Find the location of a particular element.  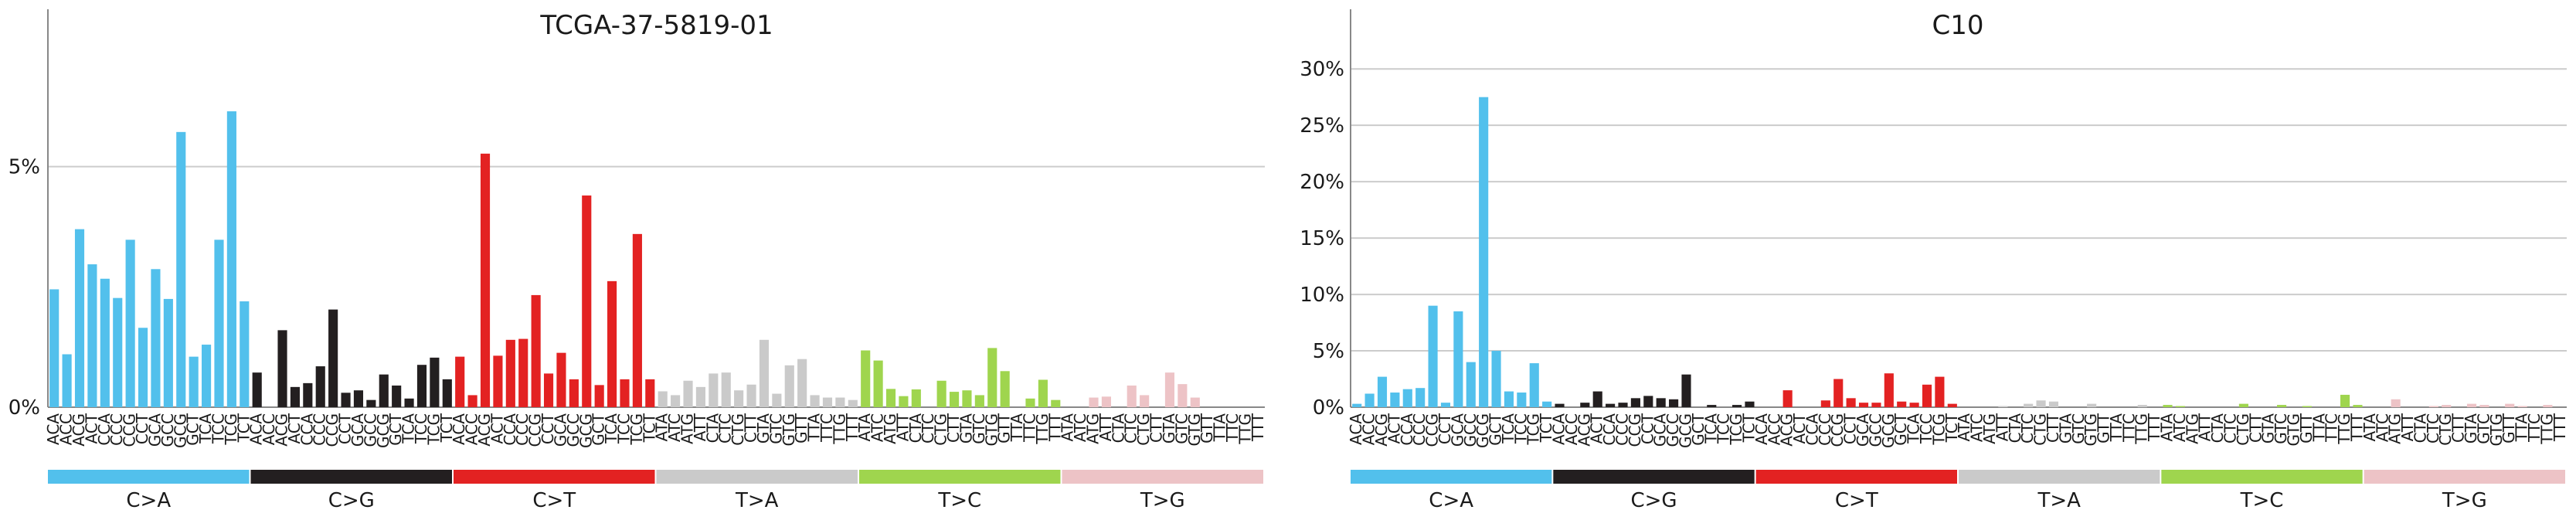

context-label: GCG is located at coordinates (585, 431).